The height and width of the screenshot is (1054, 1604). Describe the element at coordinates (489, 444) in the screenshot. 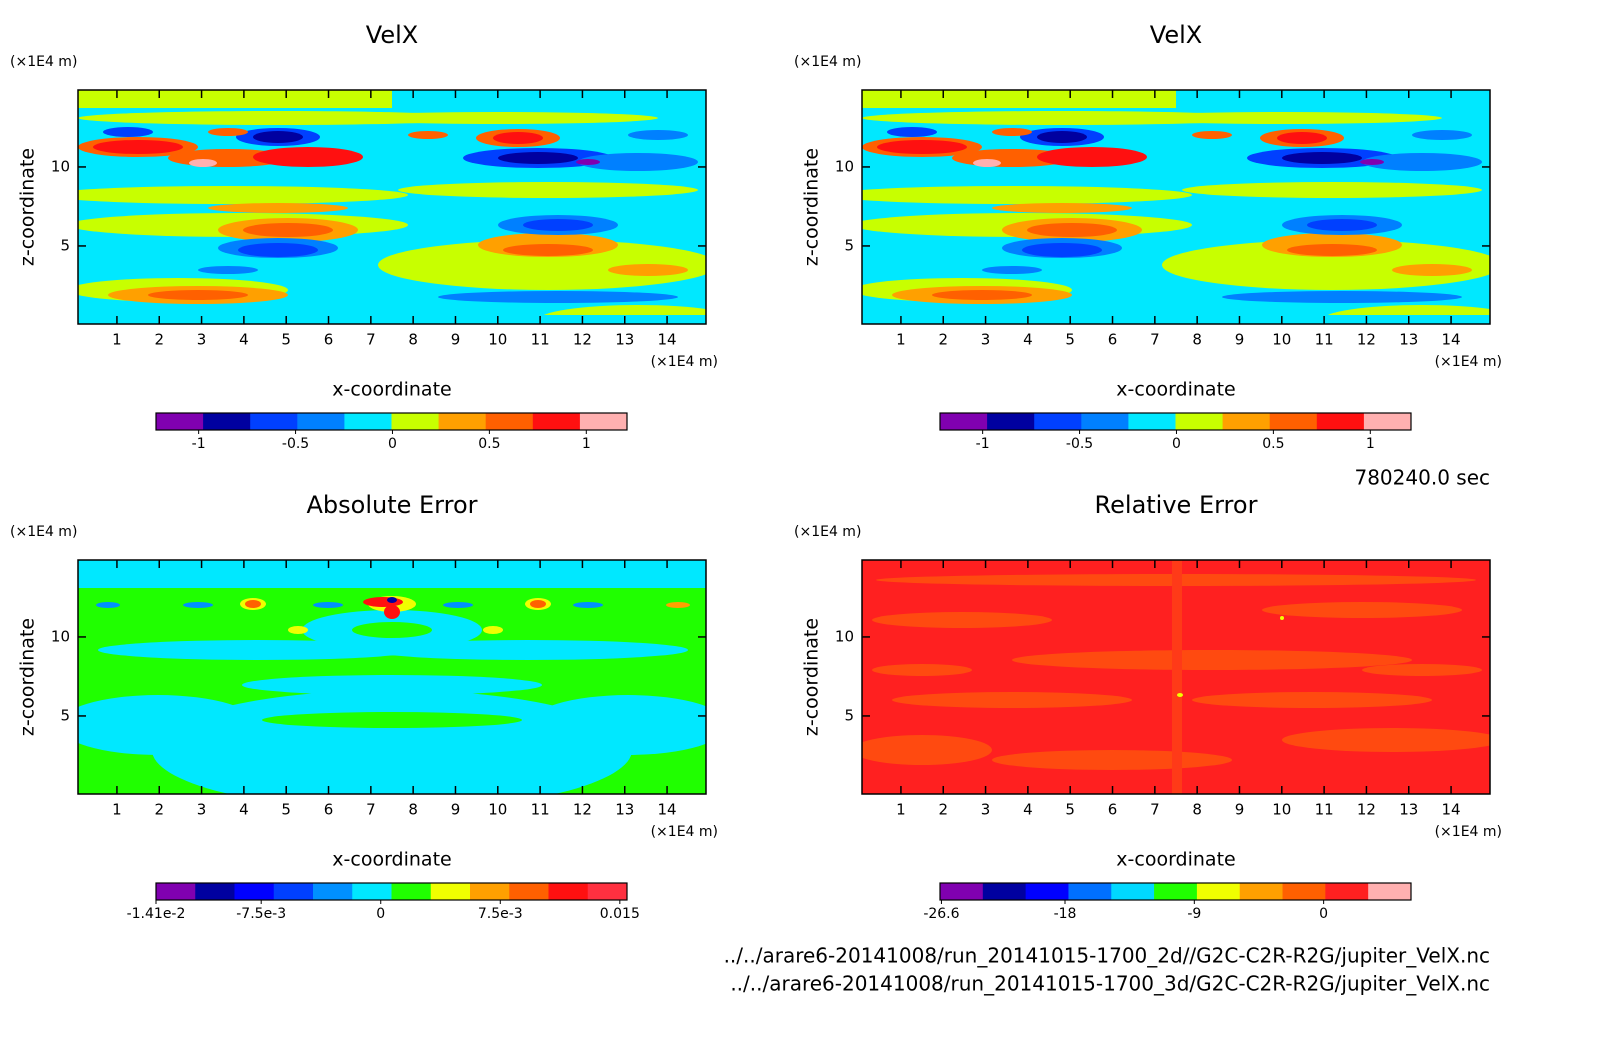

I see `colorbar-tick-label: 0.5` at that location.